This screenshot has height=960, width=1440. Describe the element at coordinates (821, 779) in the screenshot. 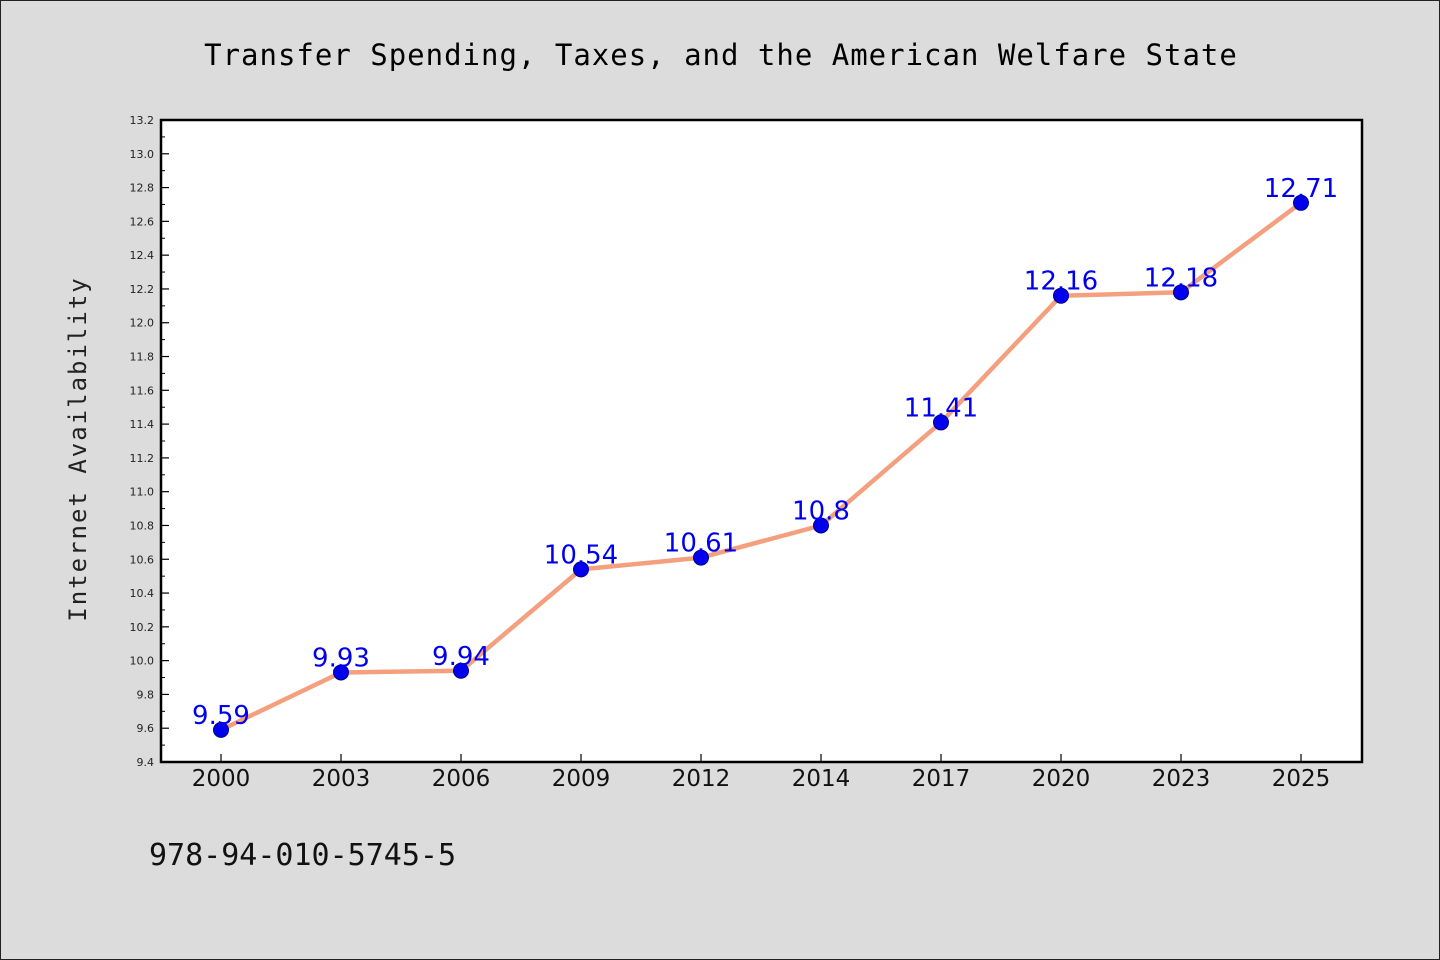

I see `x-tick-label: 2014` at that location.